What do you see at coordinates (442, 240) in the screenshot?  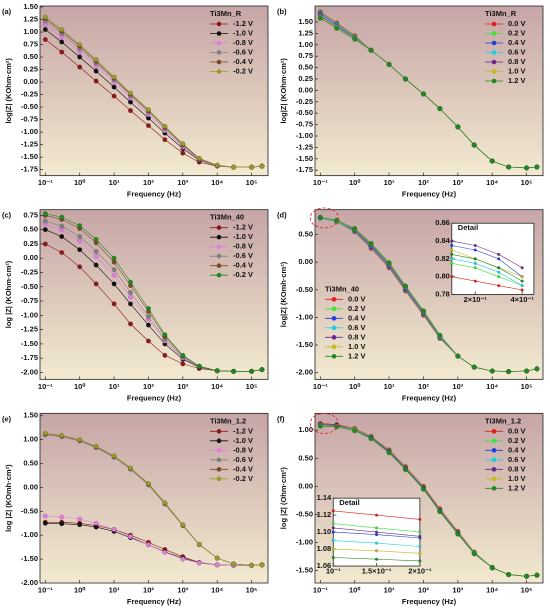 I see `y-tick-label: 0.84` at bounding box center [442, 240].